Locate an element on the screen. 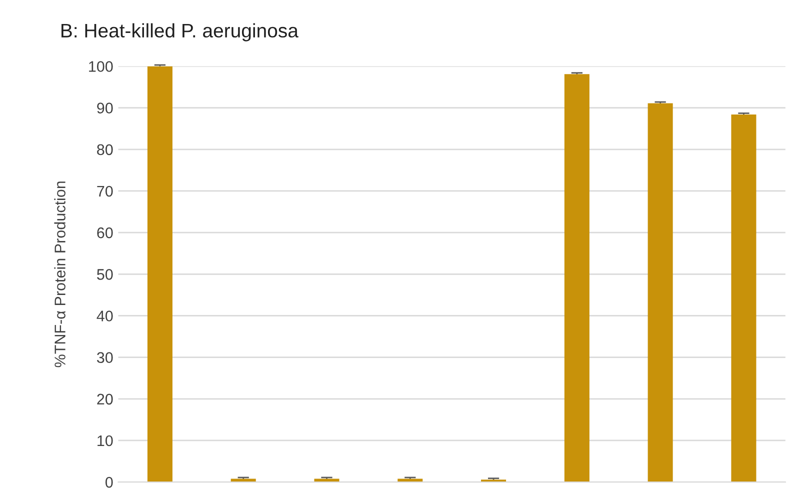 Image resolution: width=799 pixels, height=498 pixels. y-tick-label: 30 is located at coordinates (104, 357).